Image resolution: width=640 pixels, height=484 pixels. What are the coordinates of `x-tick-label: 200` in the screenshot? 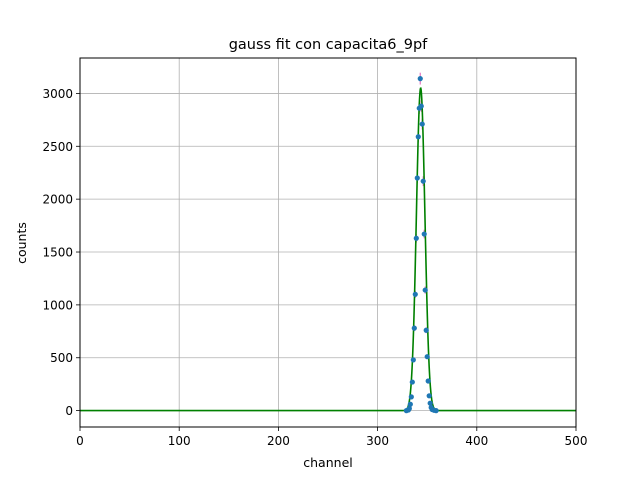 It's located at (278, 441).